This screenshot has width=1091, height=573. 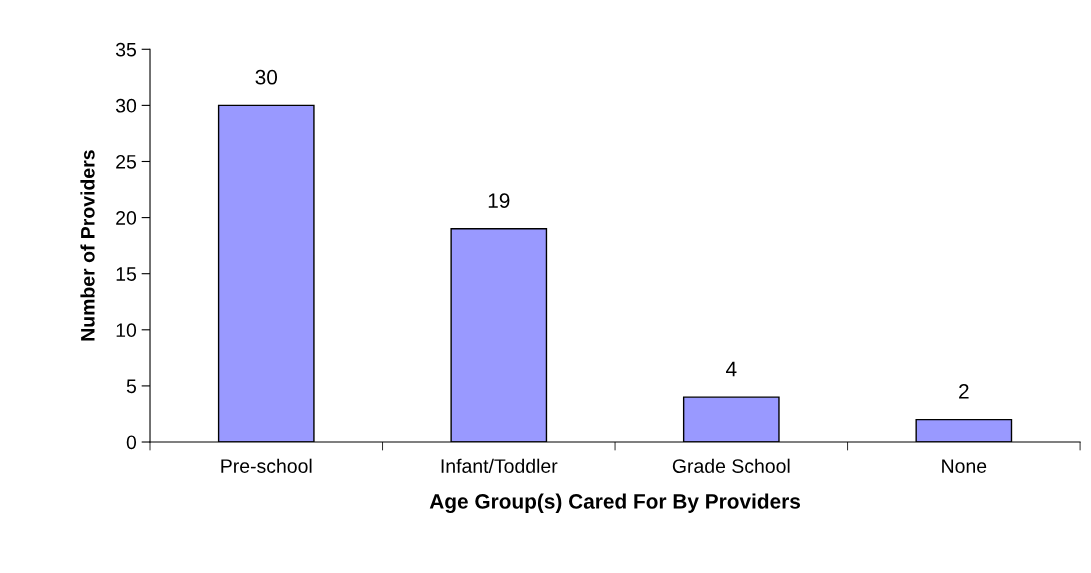 What do you see at coordinates (126, 330) in the screenshot?
I see `y-tick-label: 10` at bounding box center [126, 330].